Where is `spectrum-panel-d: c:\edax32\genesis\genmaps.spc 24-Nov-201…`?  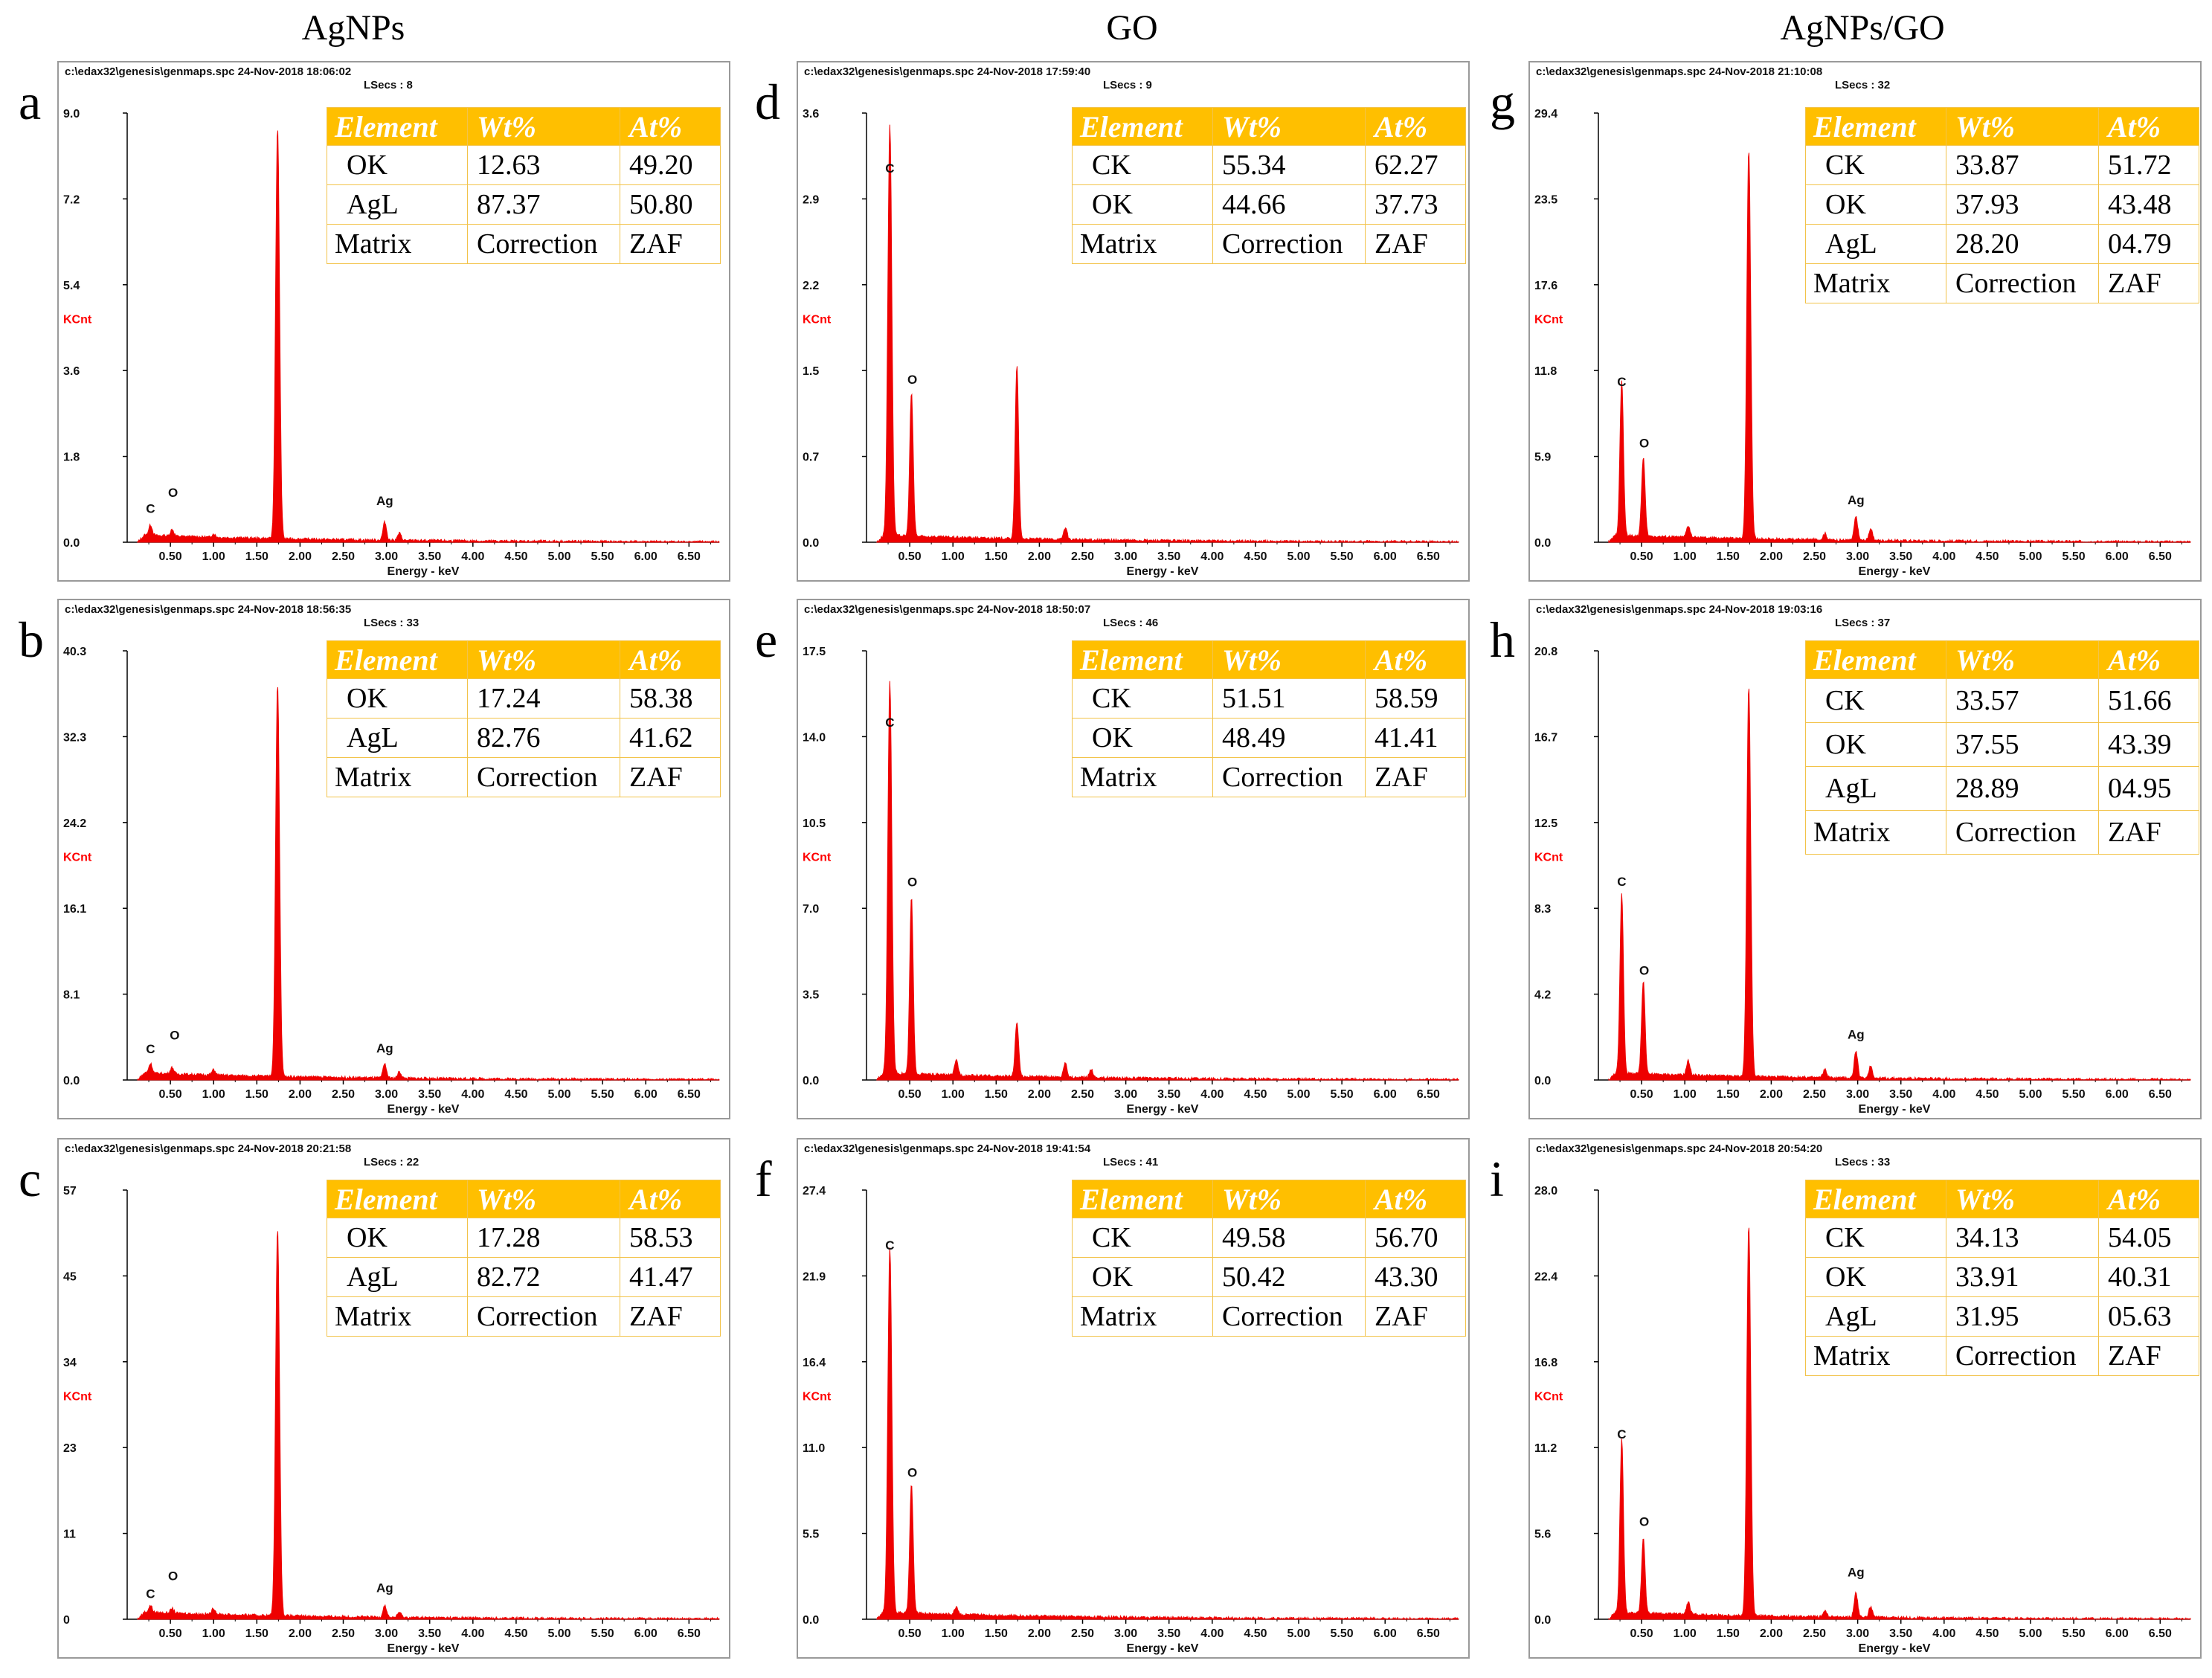 spectrum-panel-d: c:\edax32\genesis\genmaps.spc 24-Nov-201… is located at coordinates (1133, 321).